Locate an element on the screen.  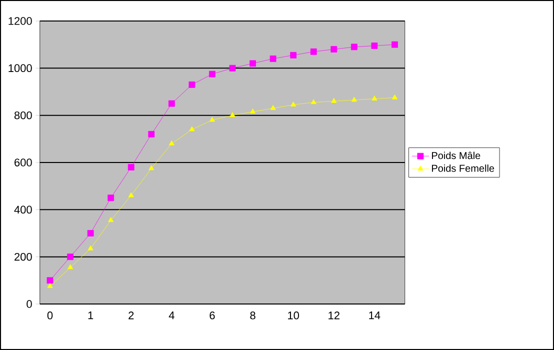
x-tick-label: 4 is located at coordinates (171, 316).